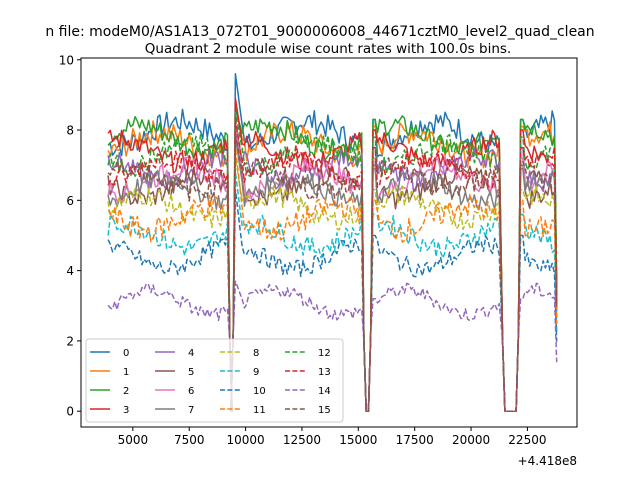 This screenshot has width=640, height=480. What do you see at coordinates (191, 353) in the screenshot?
I see `legend-label-4: 4` at bounding box center [191, 353].